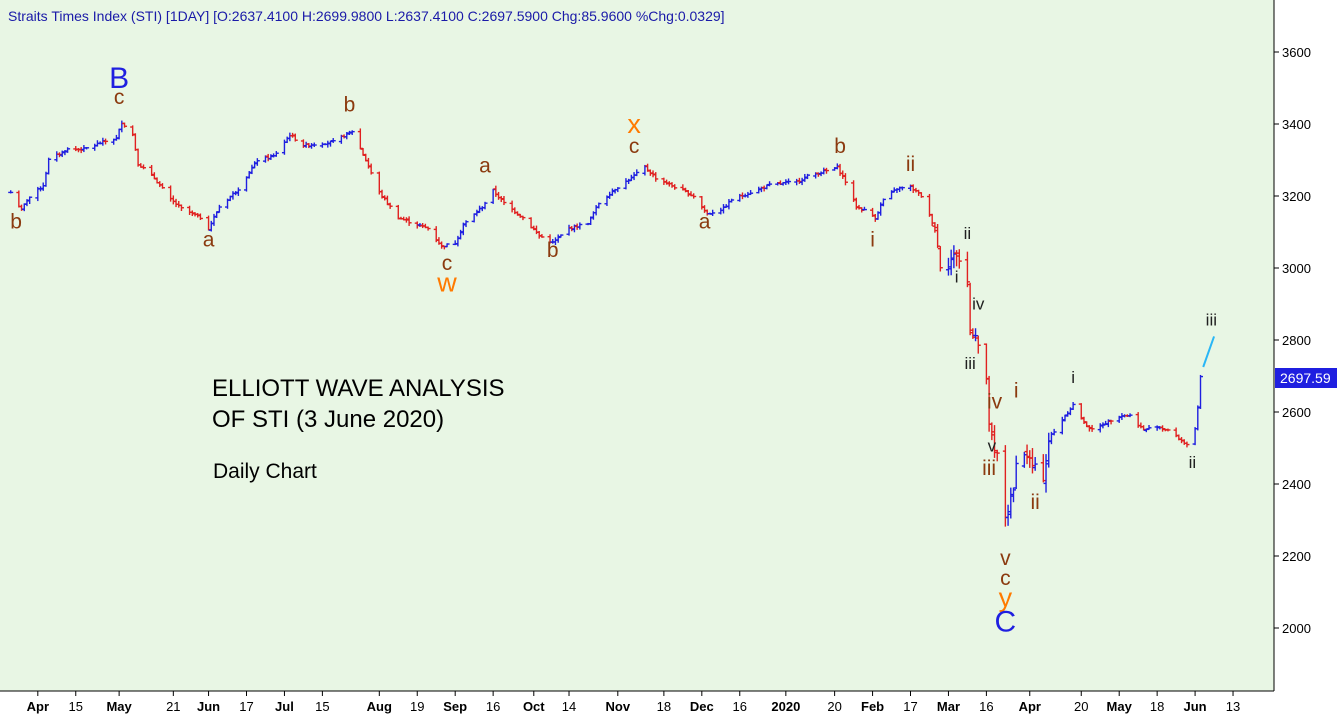 The height and width of the screenshot is (723, 1341). What do you see at coordinates (76, 706) in the screenshot?
I see `x-tick-label: 15` at bounding box center [76, 706].